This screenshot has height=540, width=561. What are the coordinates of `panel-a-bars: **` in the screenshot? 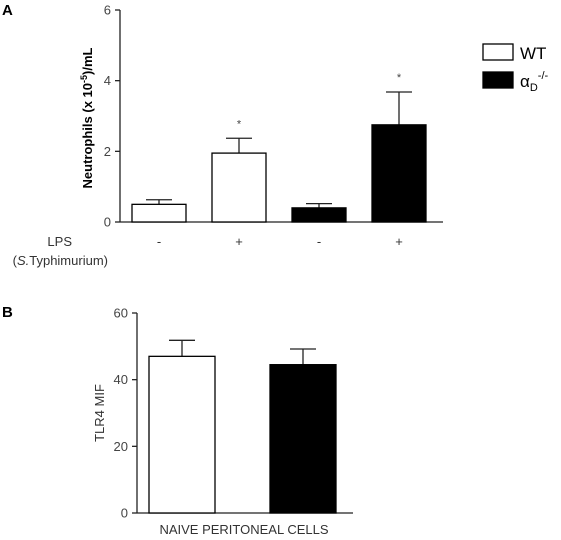 It's located at (279, 147).